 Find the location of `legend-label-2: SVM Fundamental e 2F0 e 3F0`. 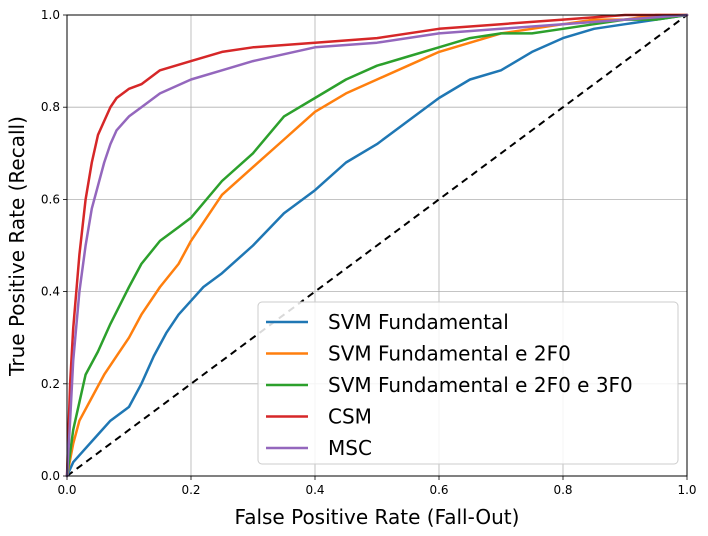

legend-label-2: SVM Fundamental e 2F0 e 3F0 is located at coordinates (480, 385).